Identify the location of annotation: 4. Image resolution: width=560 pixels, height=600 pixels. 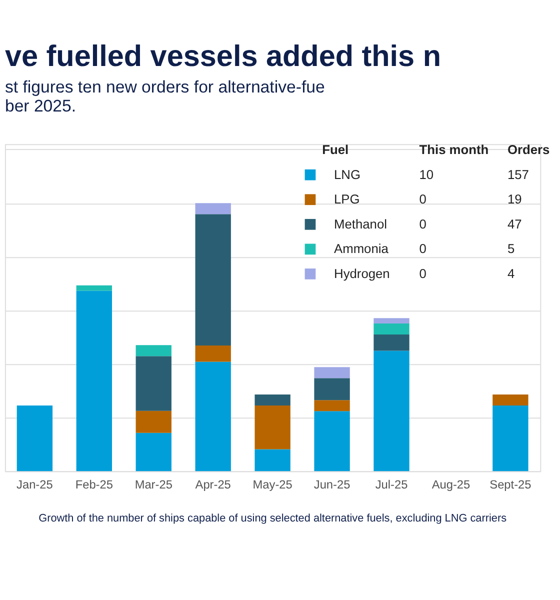
(511, 273).